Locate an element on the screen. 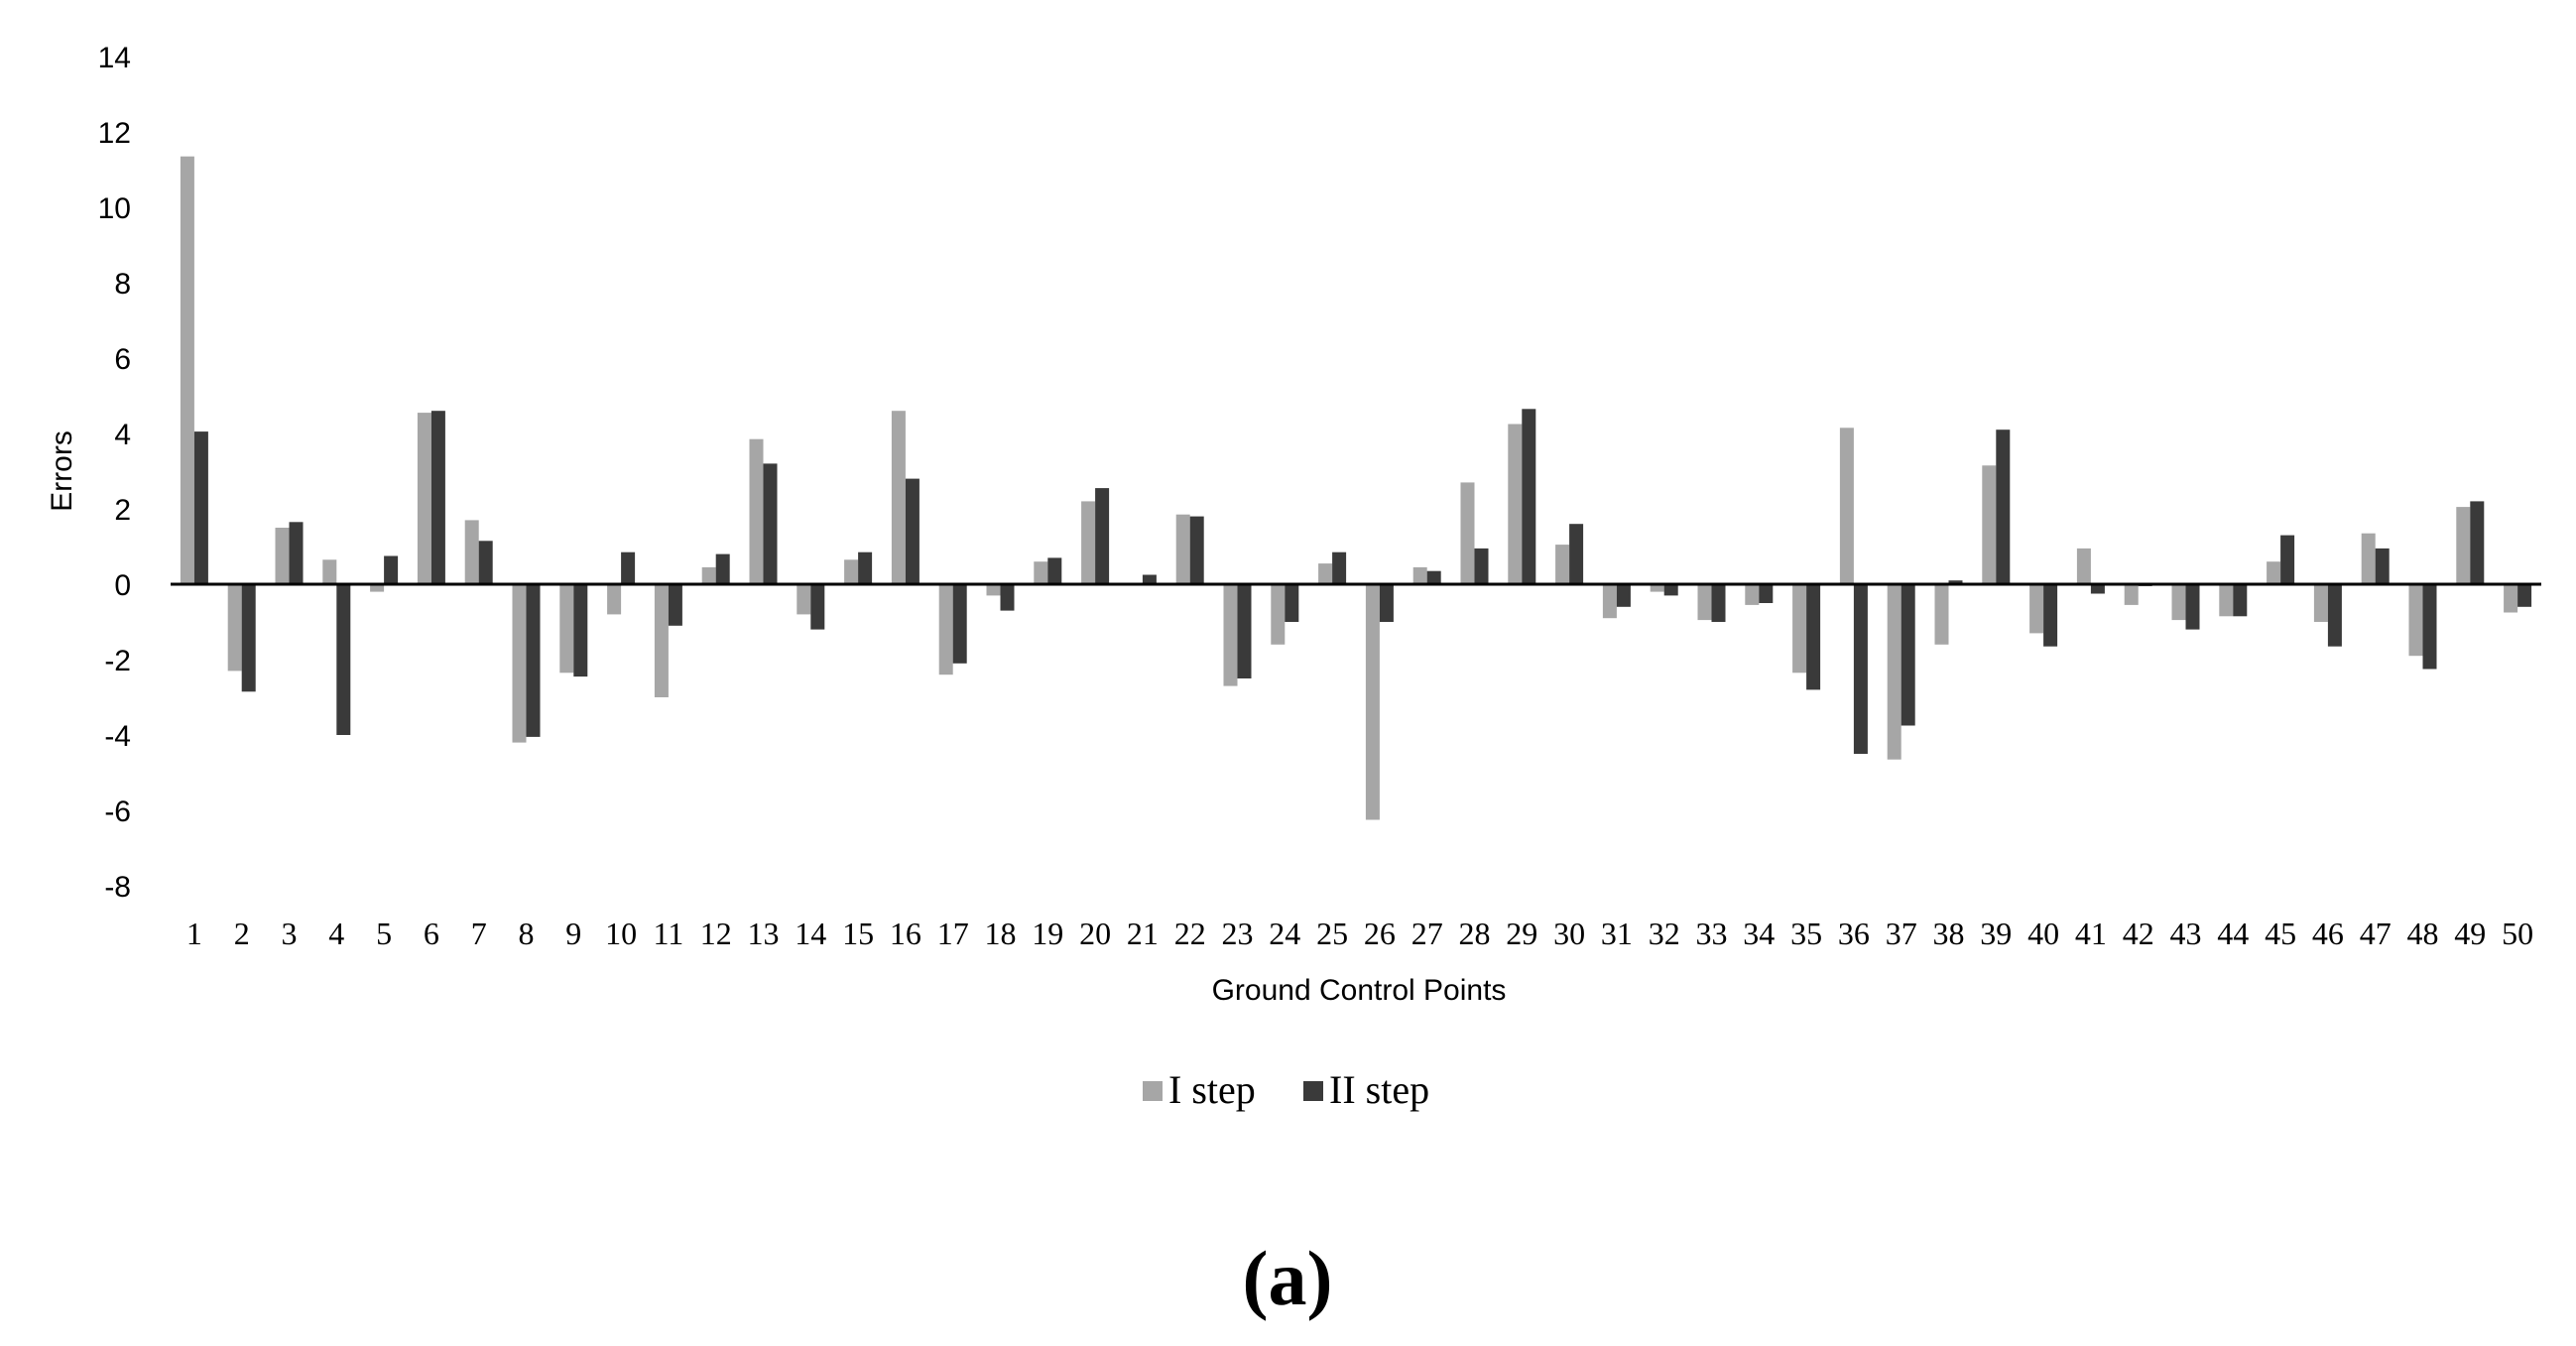 This screenshot has width=2576, height=1346. x-tick-label: 27 is located at coordinates (1427, 933).